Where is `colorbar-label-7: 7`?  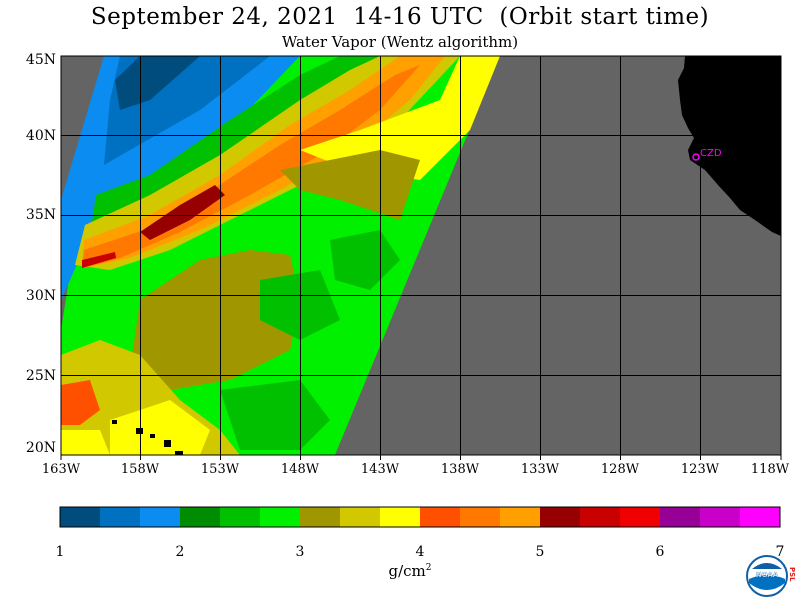
colorbar-label-7: 7 is located at coordinates (780, 552).